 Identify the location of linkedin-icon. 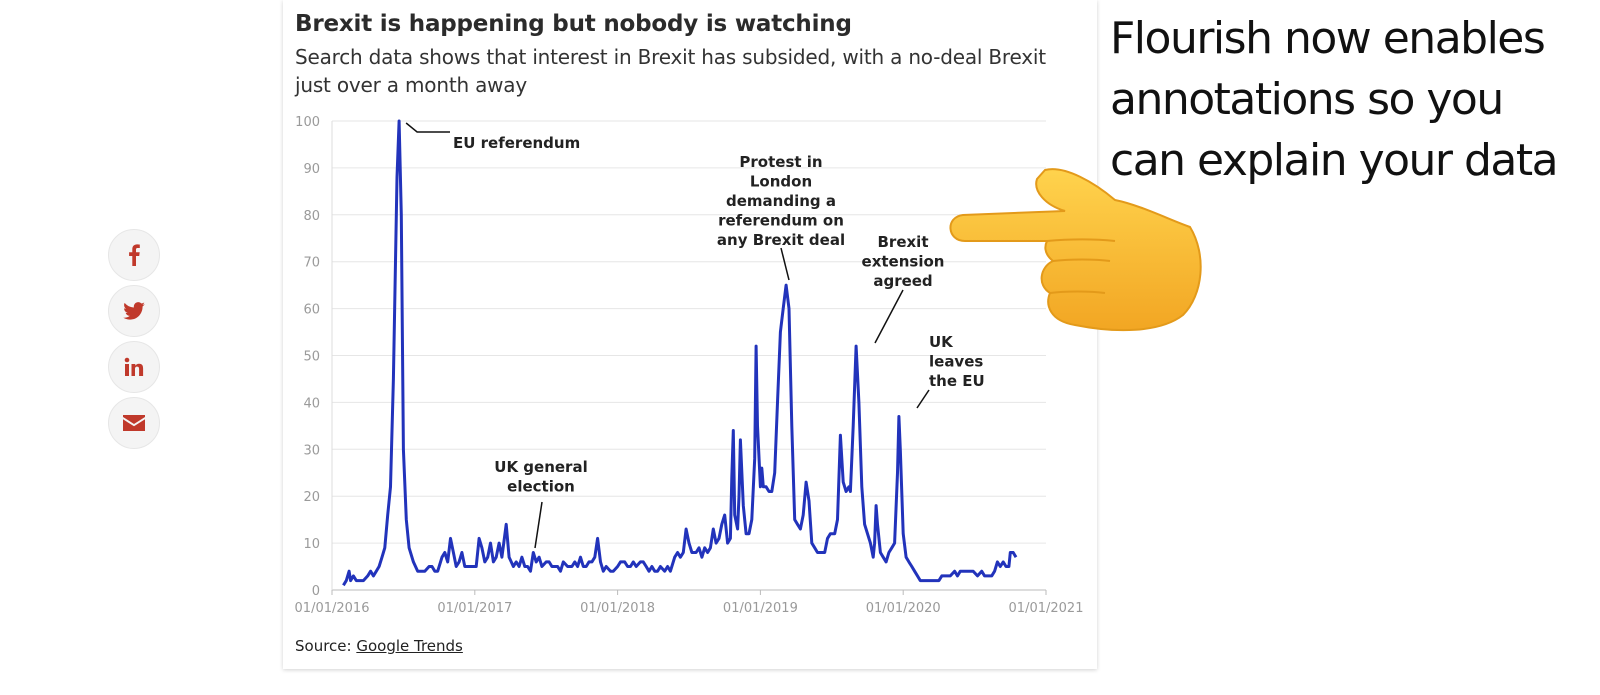
(134, 366).